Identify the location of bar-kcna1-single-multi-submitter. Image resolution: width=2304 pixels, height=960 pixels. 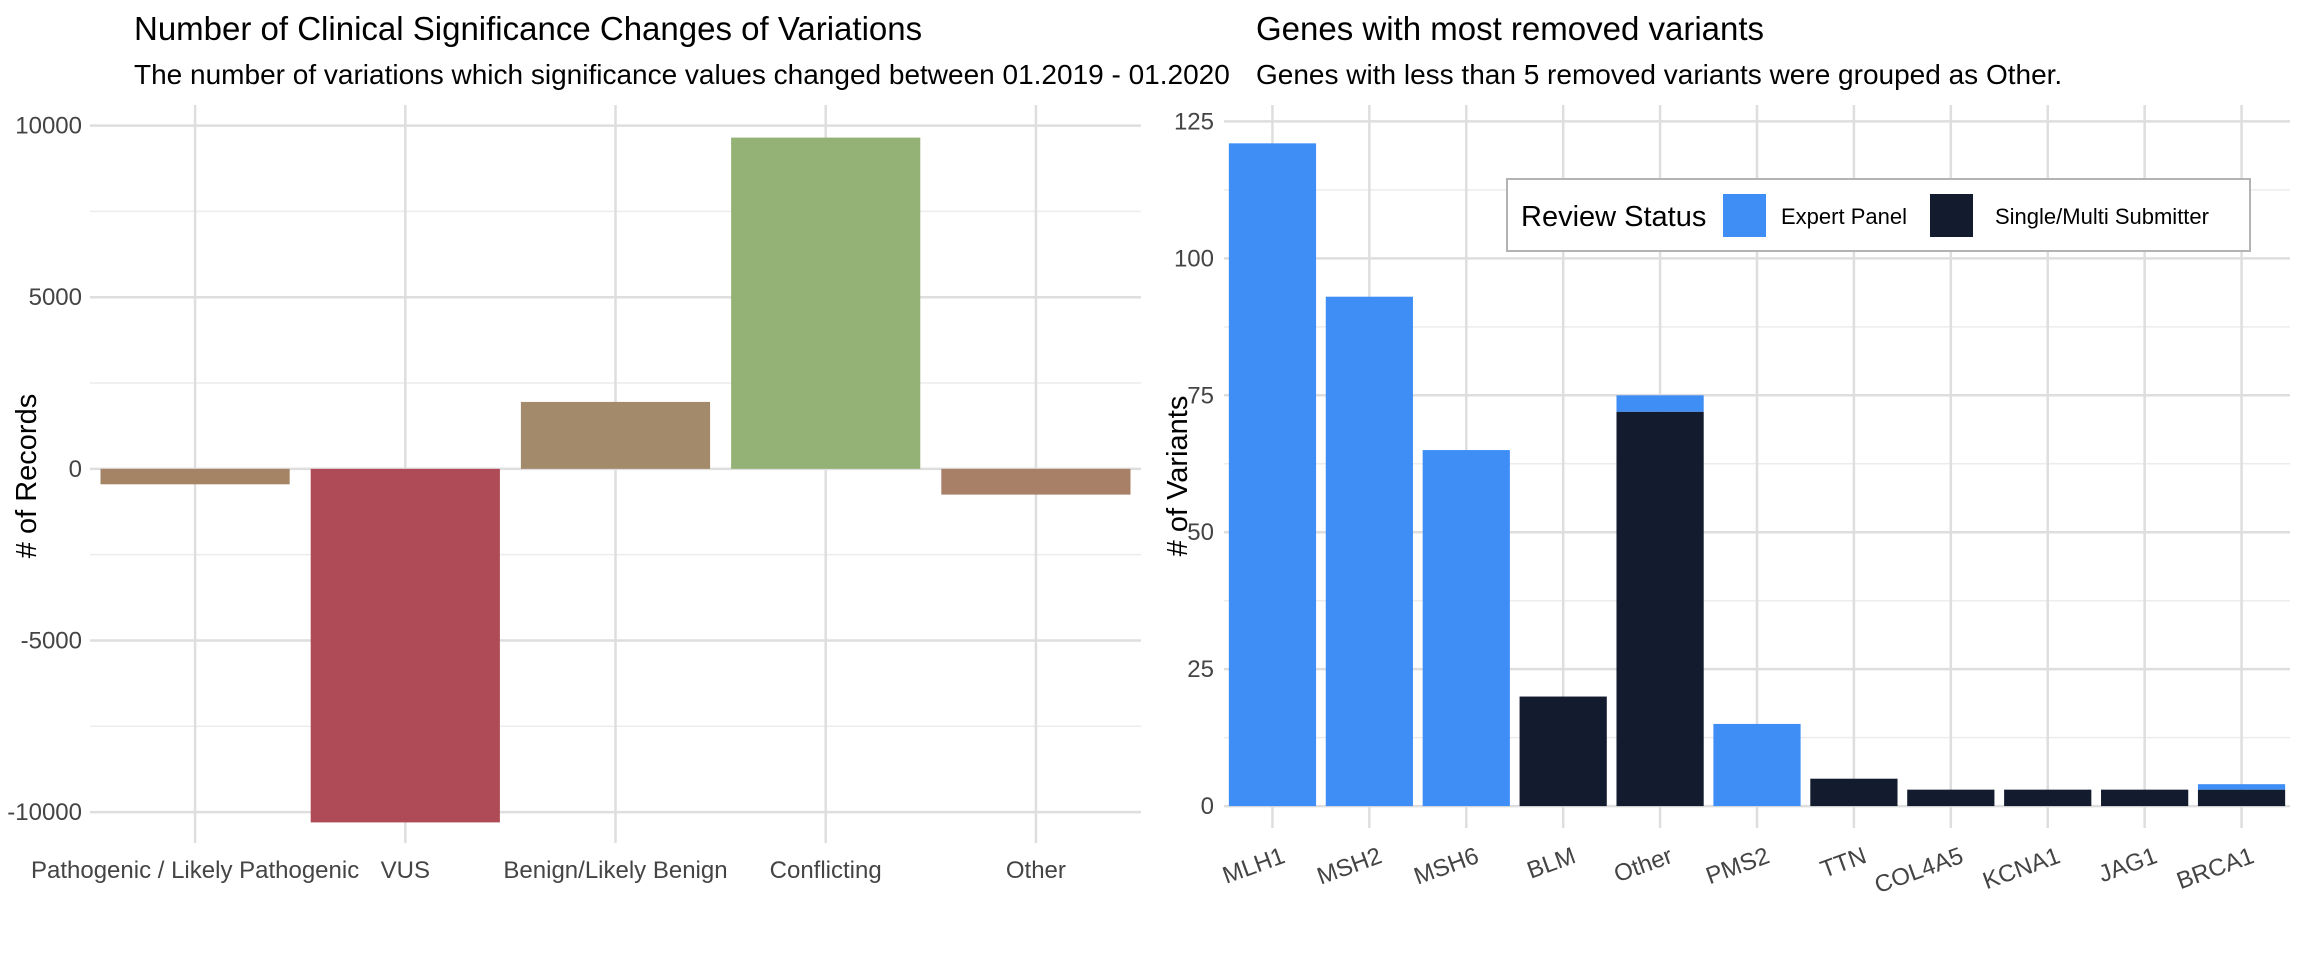
(2048, 798).